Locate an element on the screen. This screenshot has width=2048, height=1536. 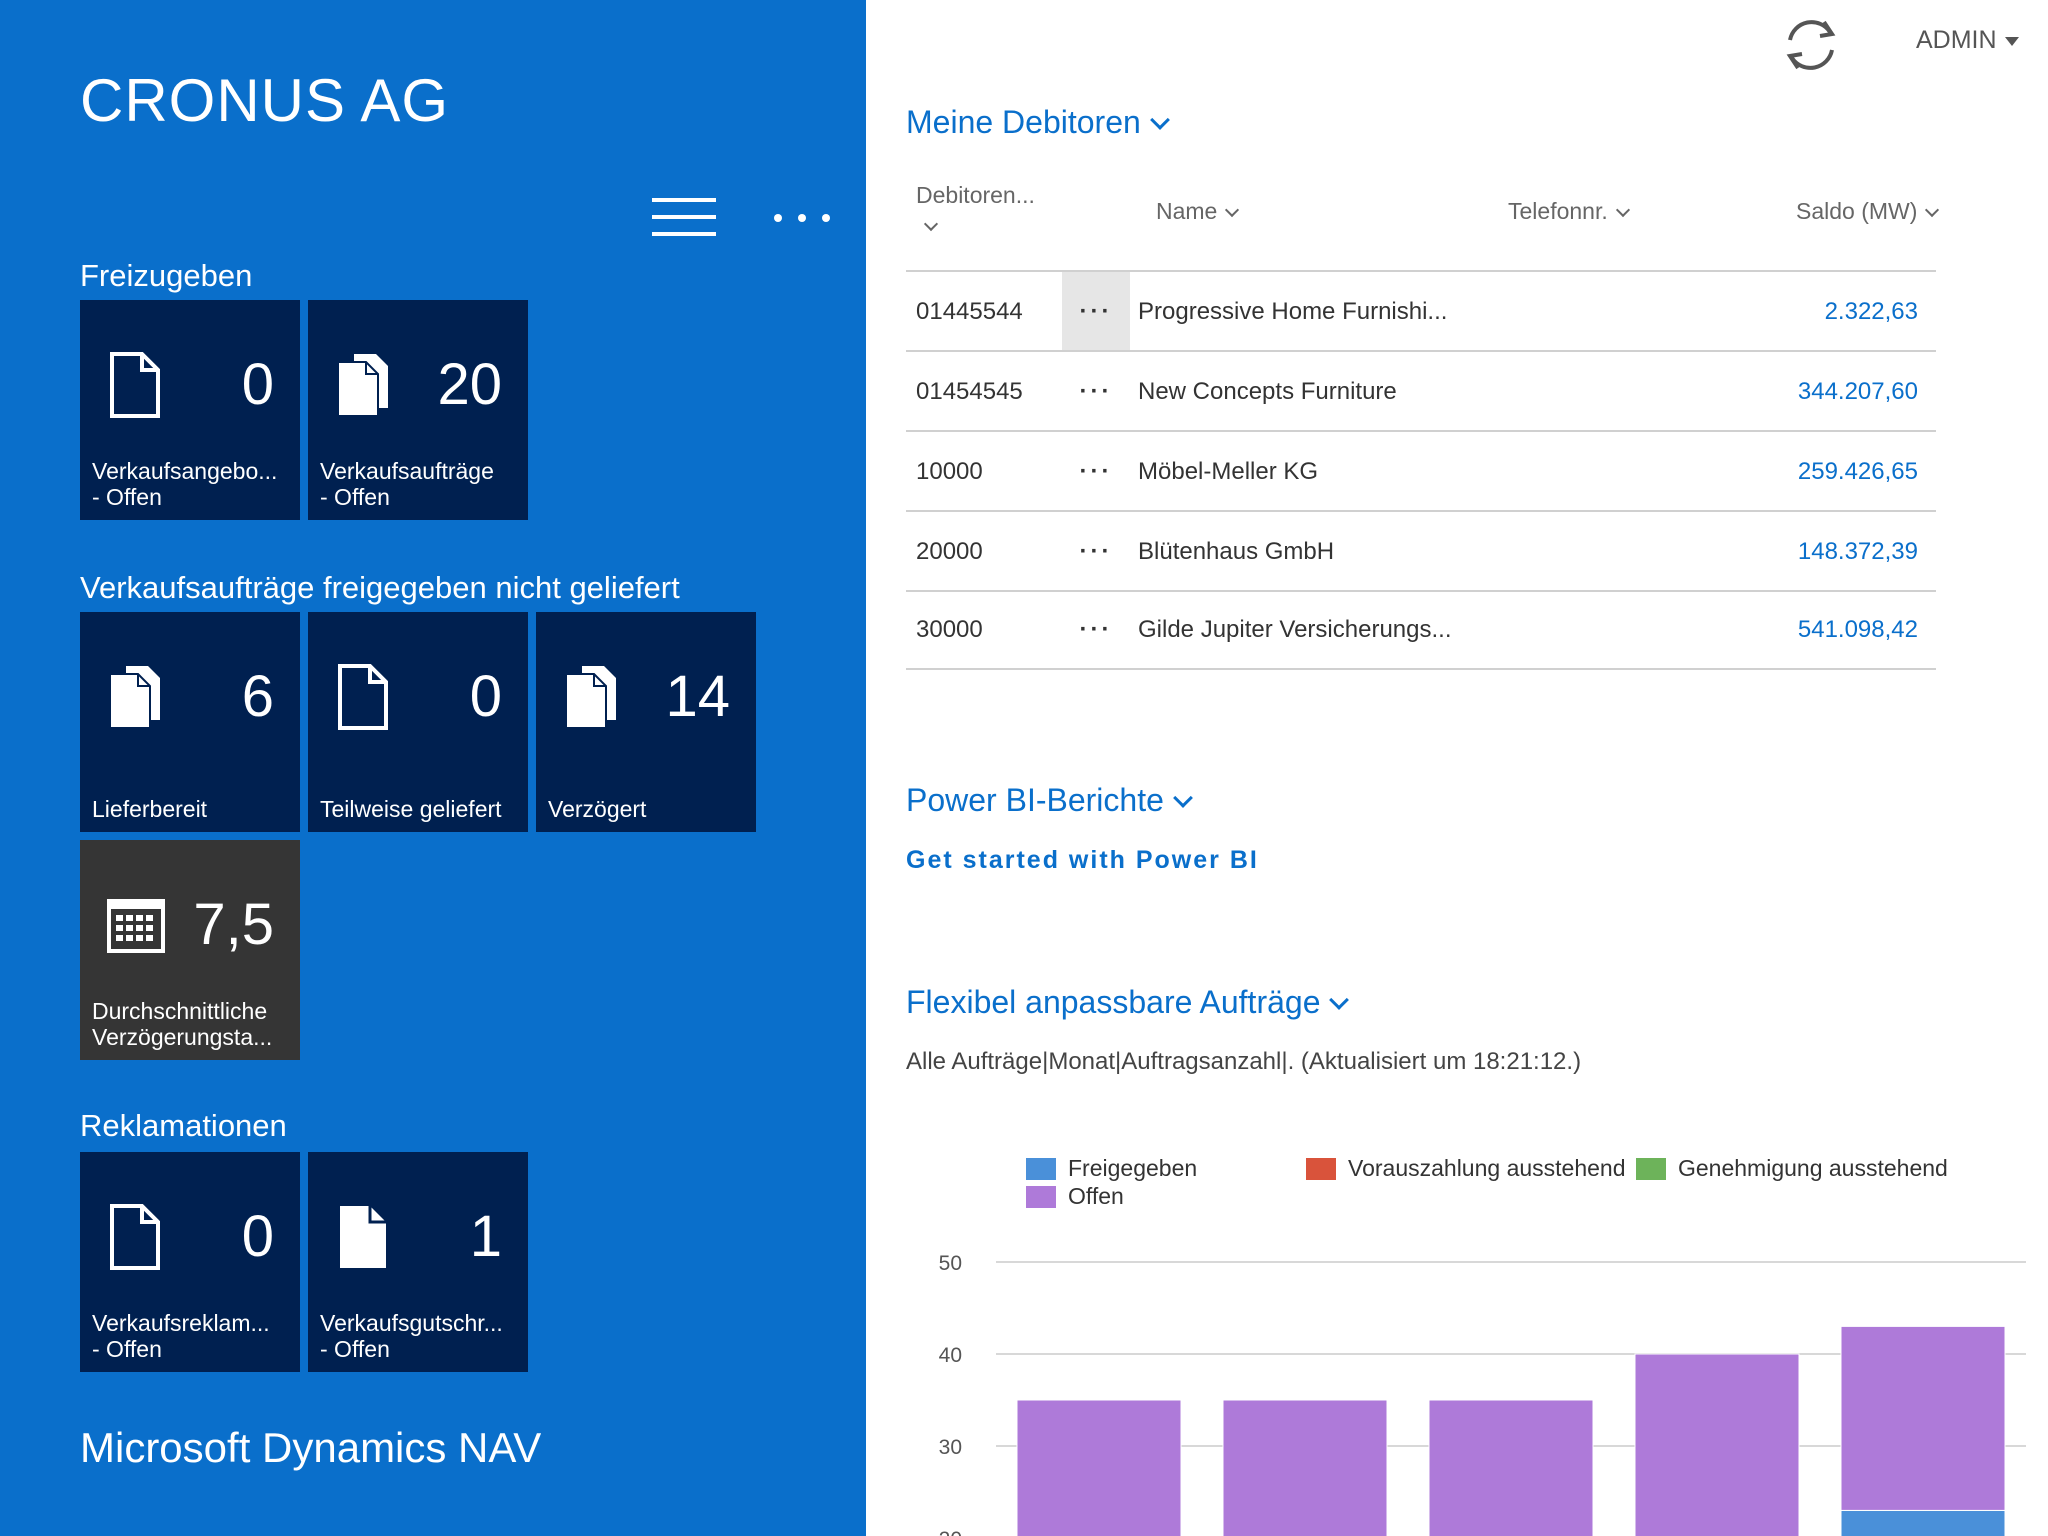
legend-label: Offen is located at coordinates (1096, 1196).